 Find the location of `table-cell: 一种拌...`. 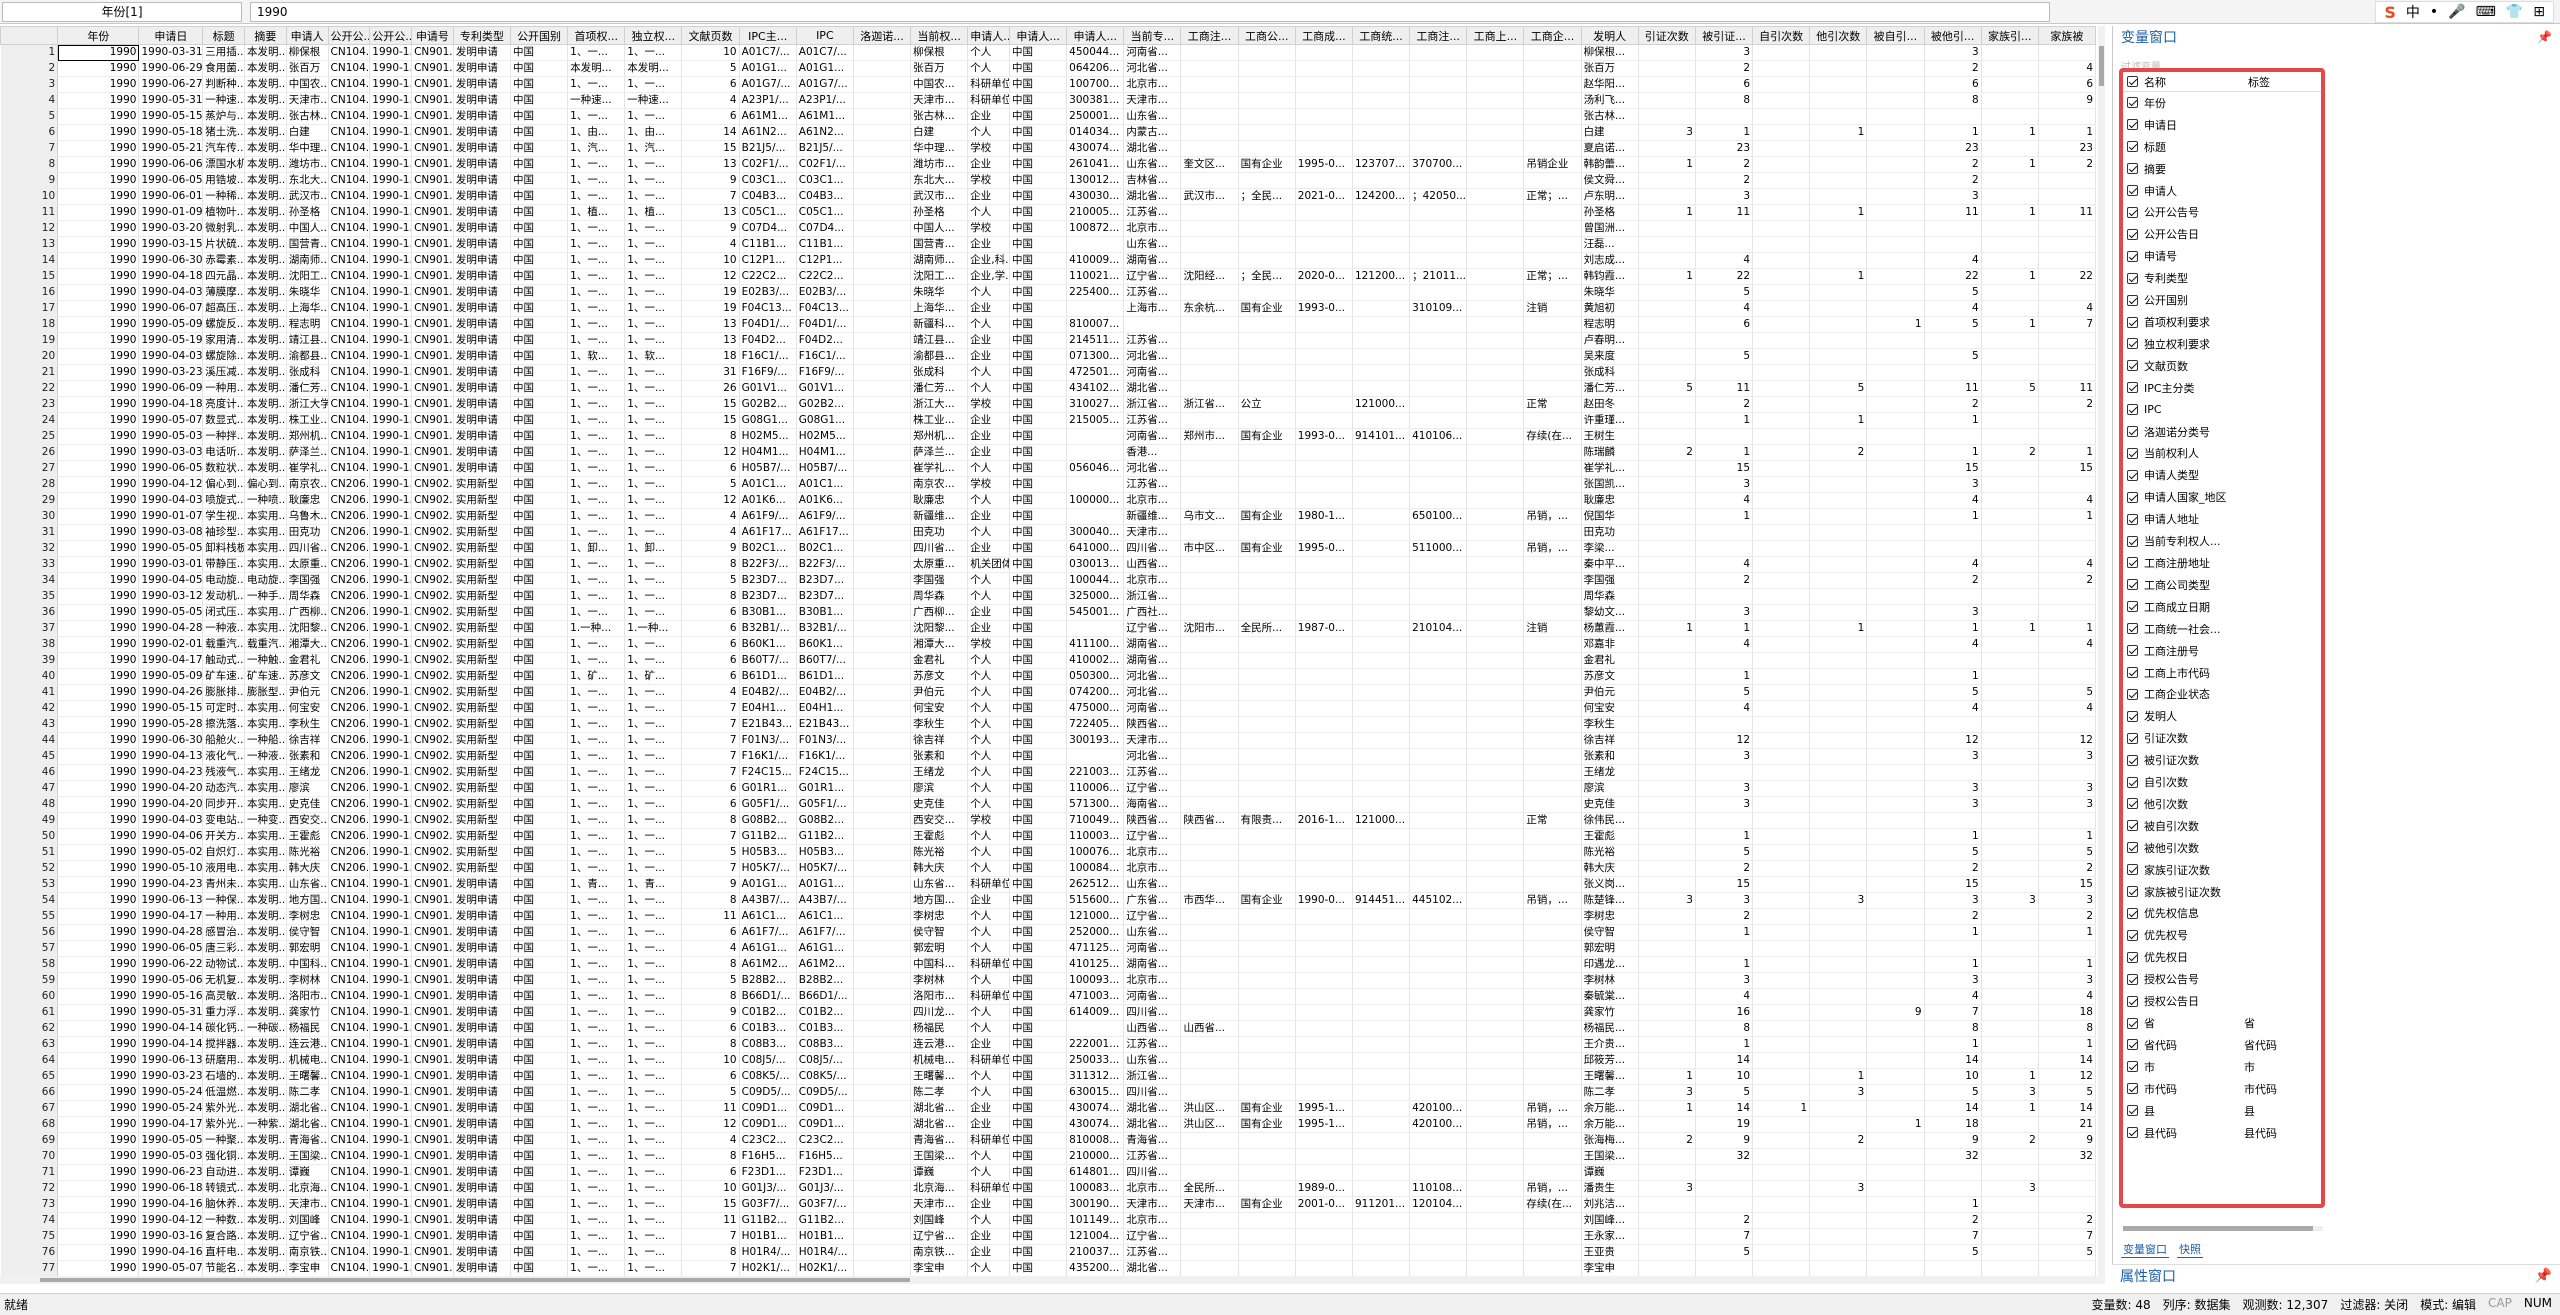

table-cell: 一种拌... is located at coordinates (223, 436).